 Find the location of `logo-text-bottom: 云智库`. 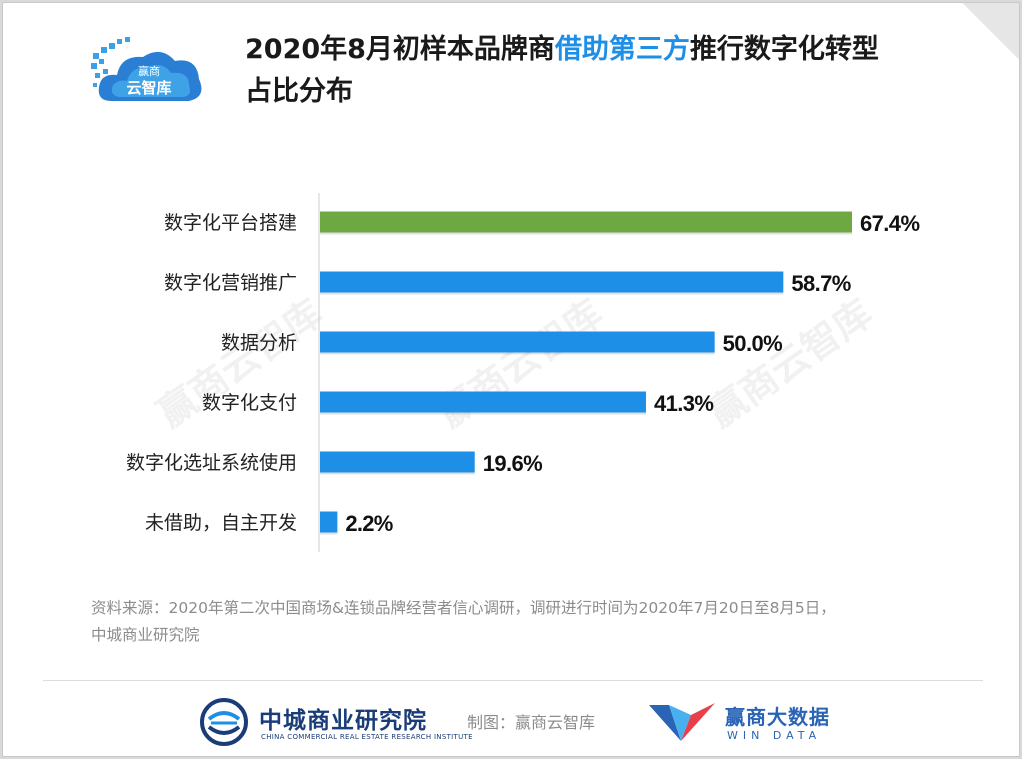

logo-text-bottom: 云智库 is located at coordinates (148, 88).